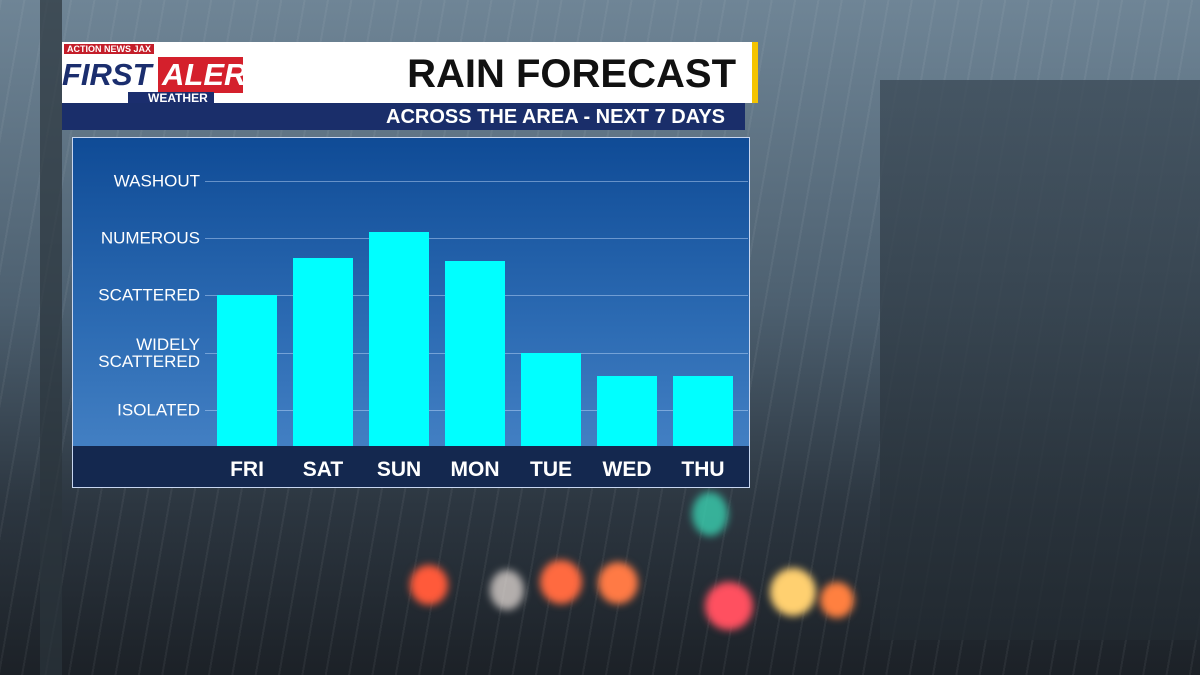 This screenshot has width=1200, height=675. Describe the element at coordinates (475, 469) in the screenshot. I see `x-tick-label: MON` at that location.